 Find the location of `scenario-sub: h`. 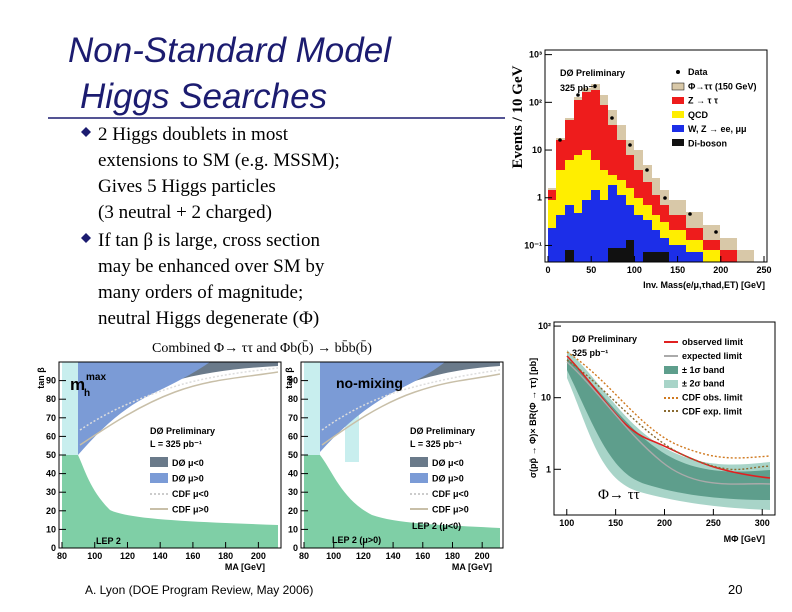

scenario-sub: h is located at coordinates (87, 393).